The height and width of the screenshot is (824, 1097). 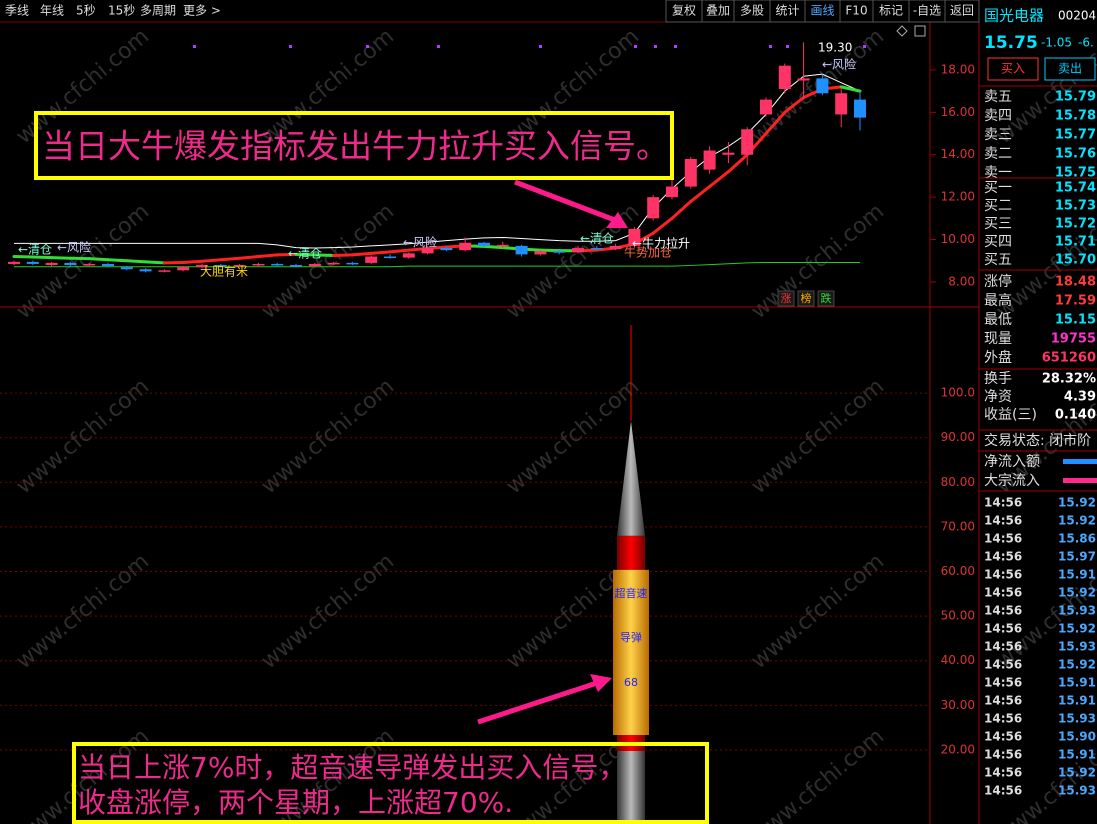 I want to click on toolbar-item: 更多 >, so click(x=202, y=11).